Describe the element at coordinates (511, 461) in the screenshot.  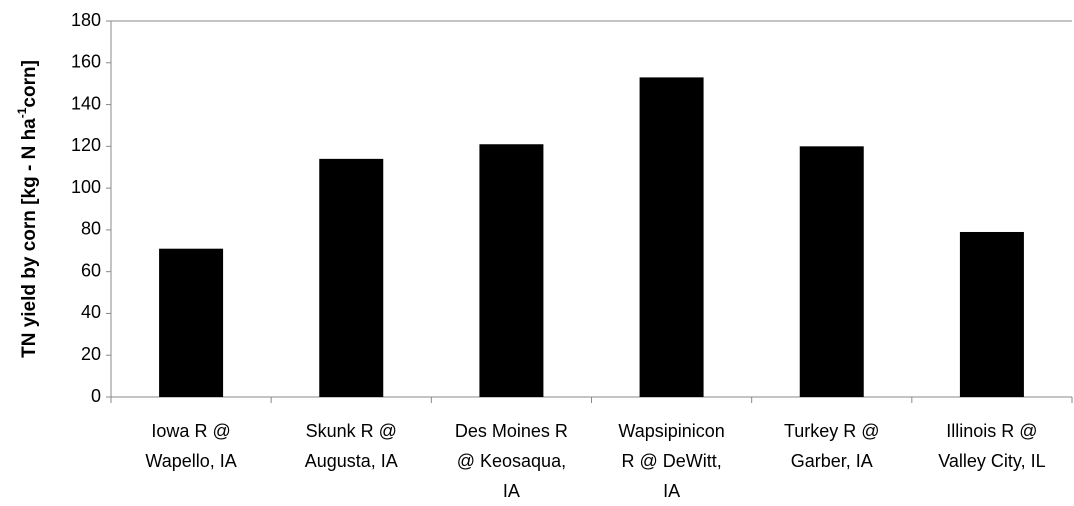
I see `x-tick-label: @ Keosaqua,` at that location.